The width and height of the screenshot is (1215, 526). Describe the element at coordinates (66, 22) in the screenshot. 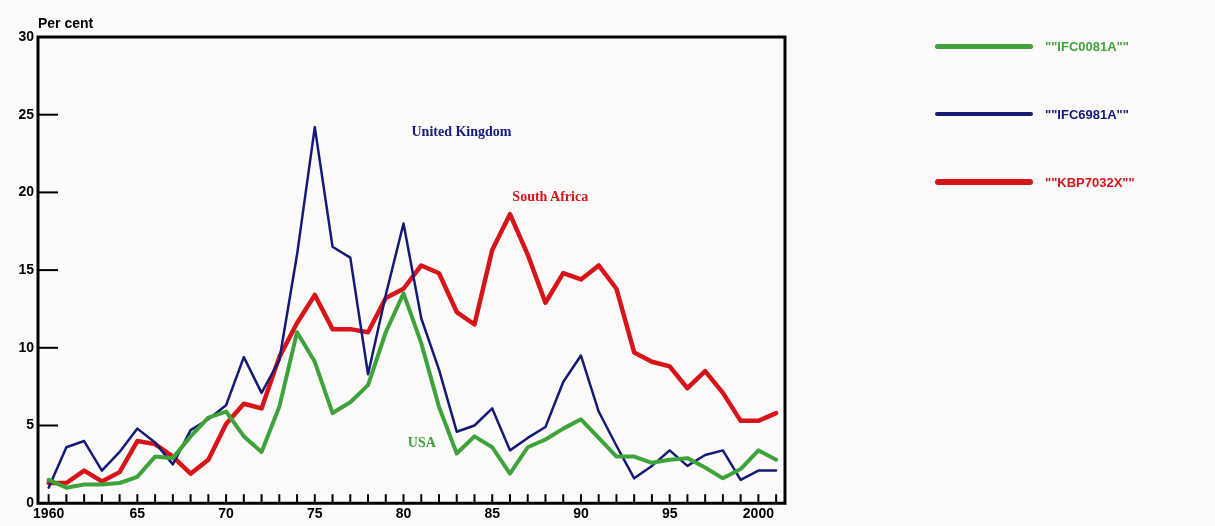

I see `y-axis-title: Per cent` at that location.